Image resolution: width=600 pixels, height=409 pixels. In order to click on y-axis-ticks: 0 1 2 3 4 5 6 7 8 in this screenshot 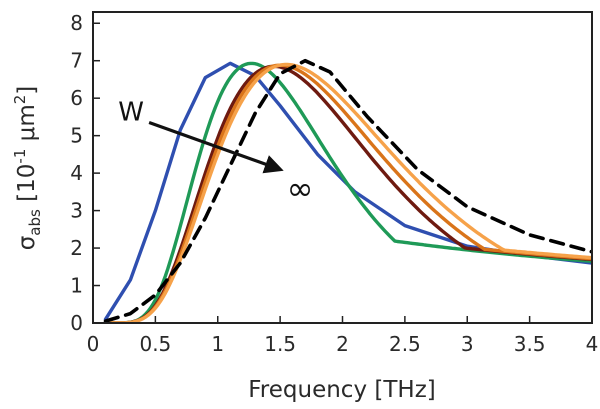, I will do `click(85, 173)`.